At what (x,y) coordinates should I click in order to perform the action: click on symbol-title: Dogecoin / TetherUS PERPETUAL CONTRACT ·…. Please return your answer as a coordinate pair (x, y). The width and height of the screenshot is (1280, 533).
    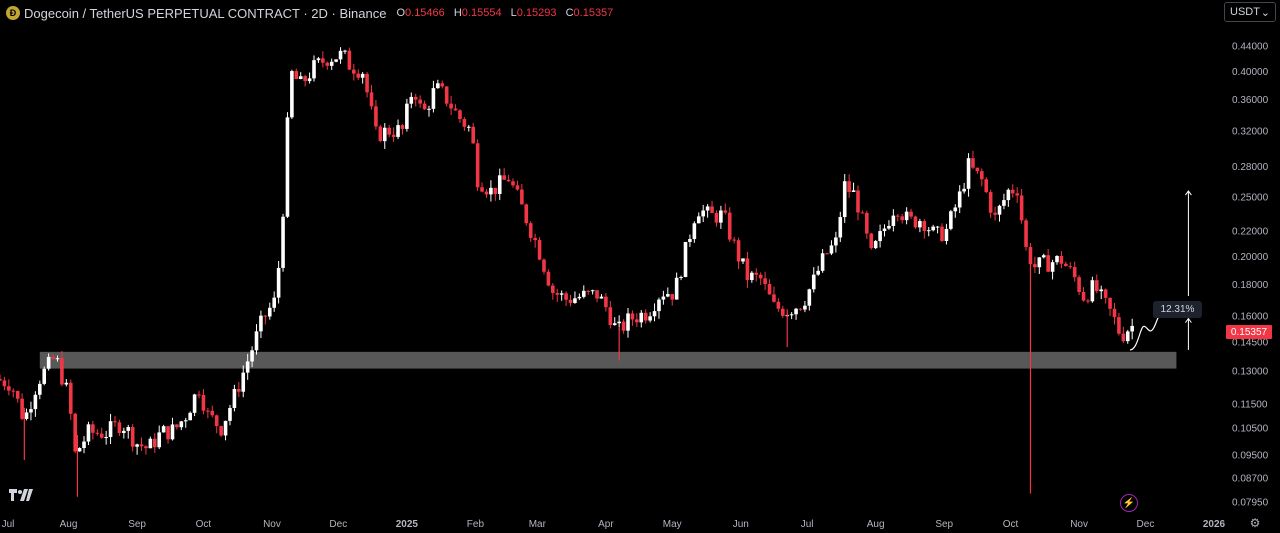
    Looking at the image, I should click on (205, 13).